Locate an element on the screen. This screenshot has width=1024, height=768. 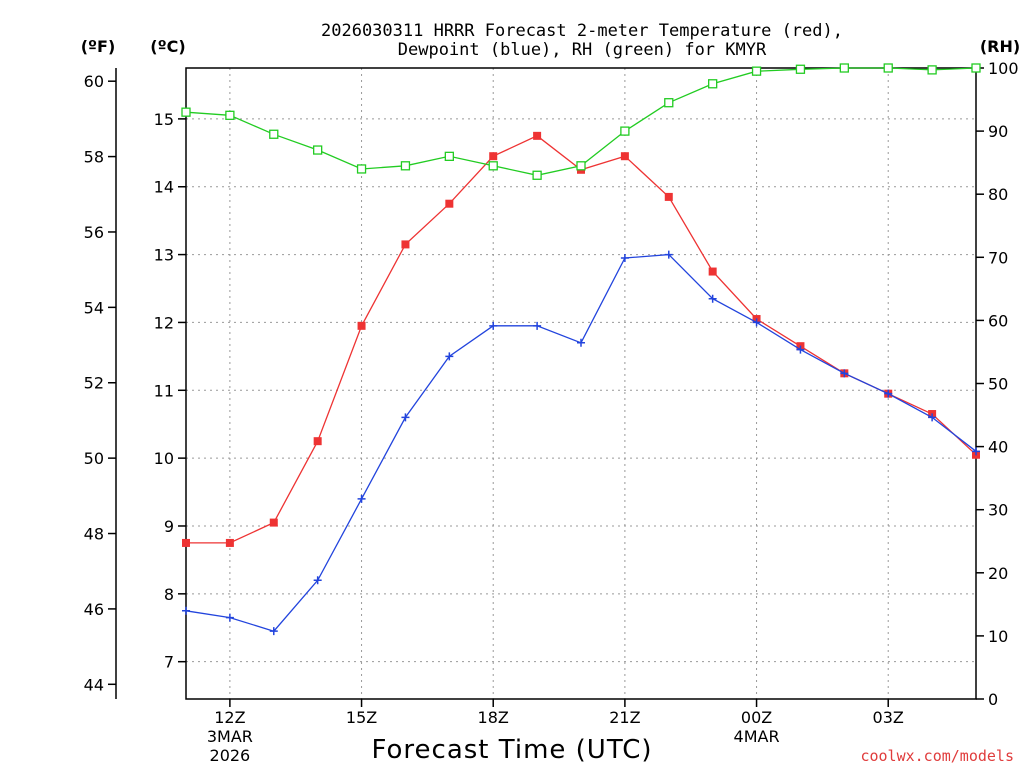
rh-tick-label: 90 is located at coordinates (998, 131).